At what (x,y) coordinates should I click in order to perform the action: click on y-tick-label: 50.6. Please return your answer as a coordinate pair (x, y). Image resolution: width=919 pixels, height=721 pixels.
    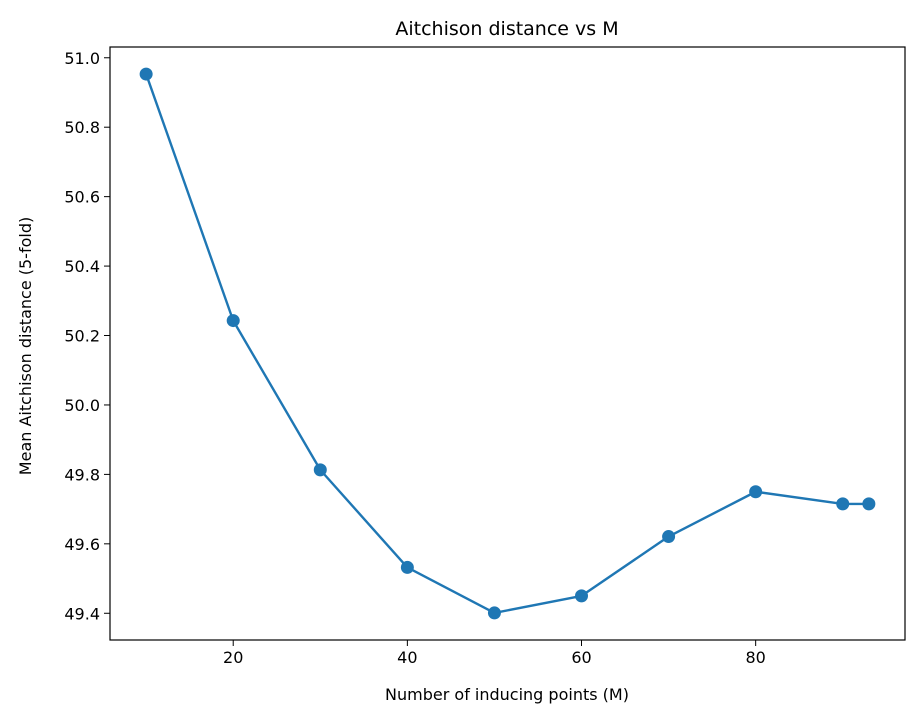
    Looking at the image, I should click on (82, 197).